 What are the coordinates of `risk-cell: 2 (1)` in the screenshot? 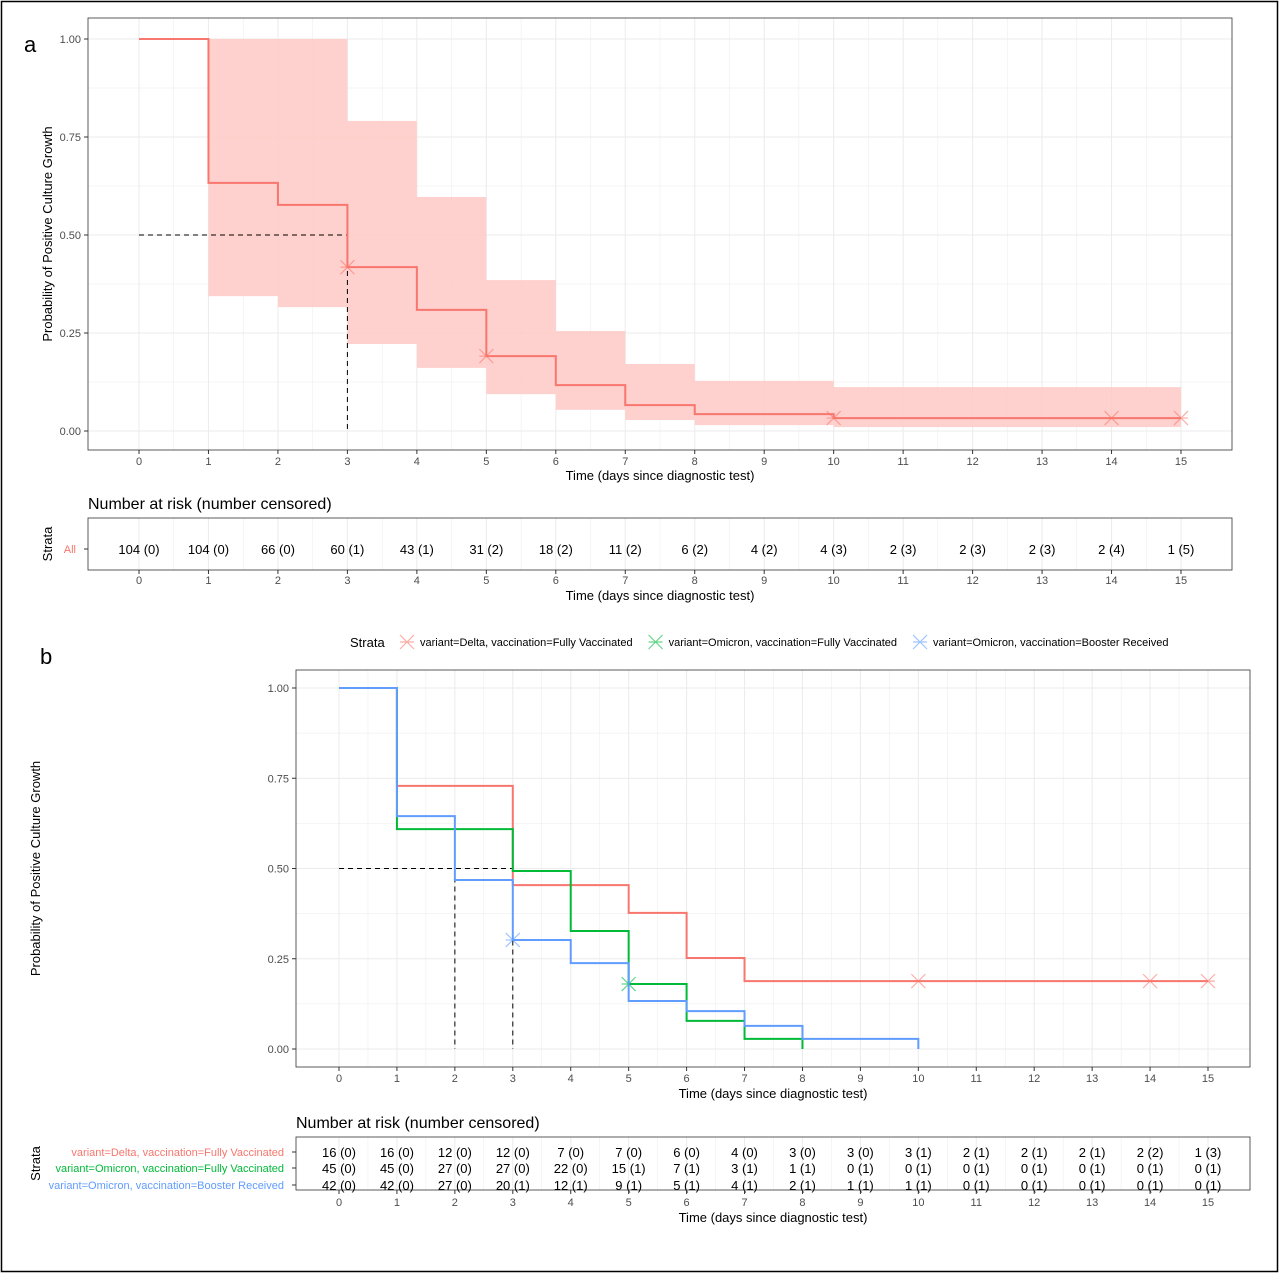 It's located at (802, 1185).